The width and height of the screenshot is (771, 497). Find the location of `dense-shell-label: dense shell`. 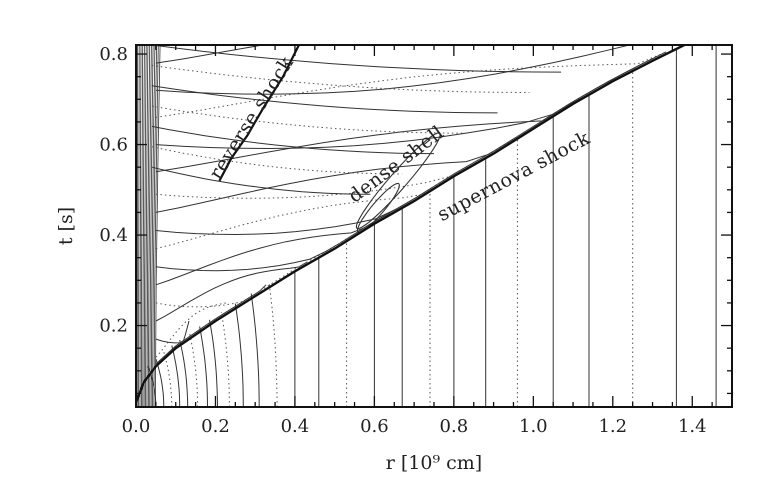

dense-shell-label: dense shell is located at coordinates (396, 164).